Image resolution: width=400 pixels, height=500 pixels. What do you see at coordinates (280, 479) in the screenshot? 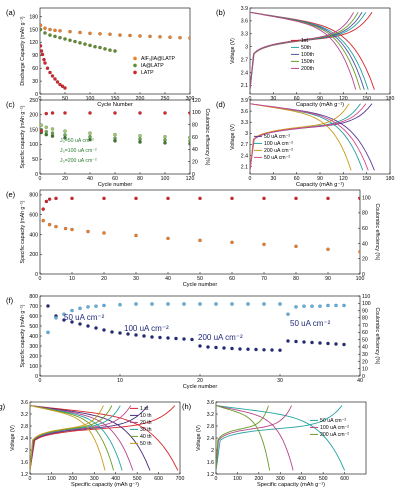
I see `x-tick-label: 300` at bounding box center [280, 479].